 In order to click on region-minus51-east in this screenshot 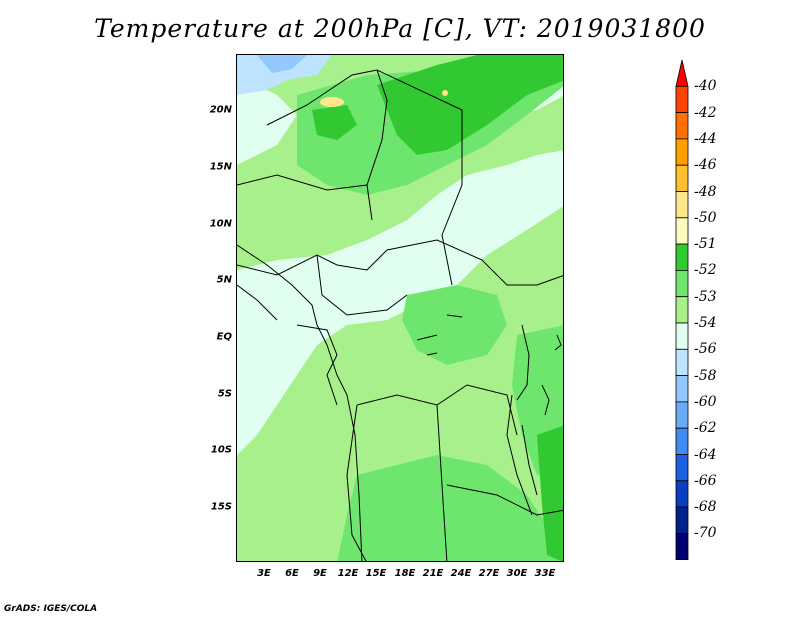, I will do `click(550, 493)`.